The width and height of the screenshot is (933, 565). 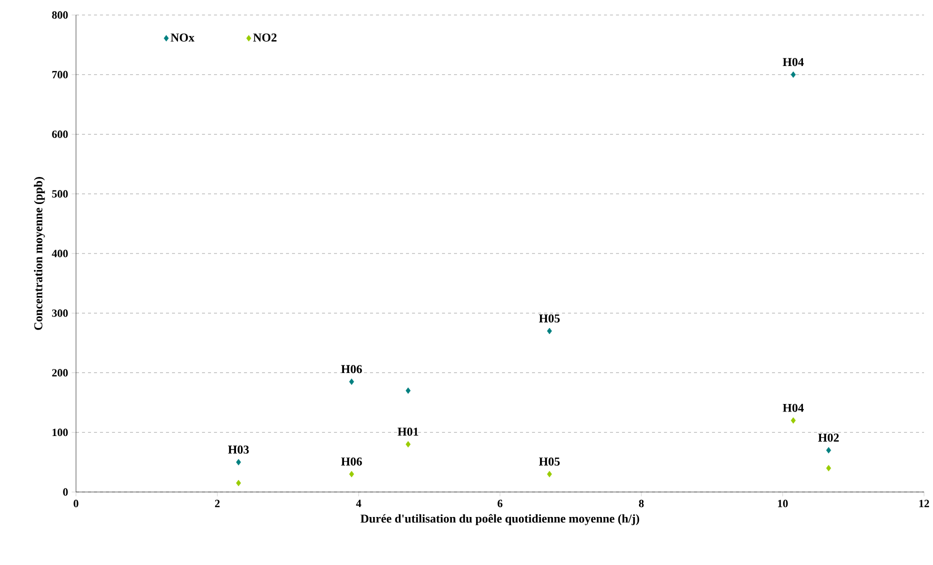 What do you see at coordinates (60, 372) in the screenshot?
I see `y-tick-label: 200` at bounding box center [60, 372].